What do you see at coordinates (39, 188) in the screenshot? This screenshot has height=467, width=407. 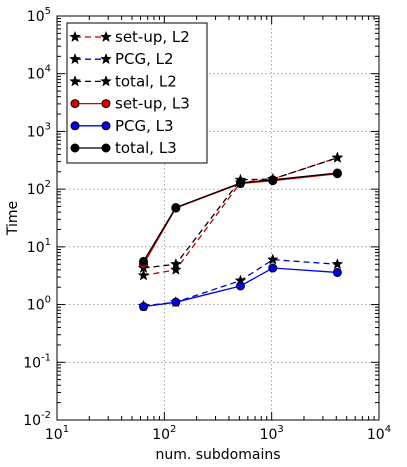 I see `y-tick-label: 10²` at bounding box center [39, 188].